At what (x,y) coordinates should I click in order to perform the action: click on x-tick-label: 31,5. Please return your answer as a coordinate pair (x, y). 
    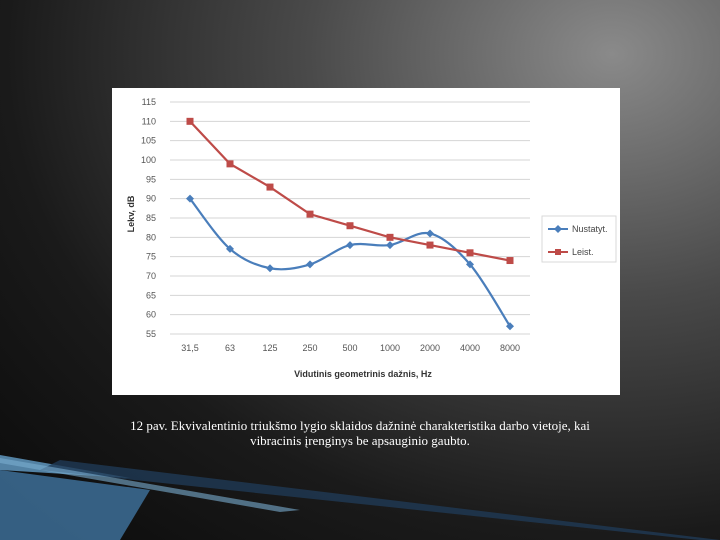
    Looking at the image, I should click on (190, 348).